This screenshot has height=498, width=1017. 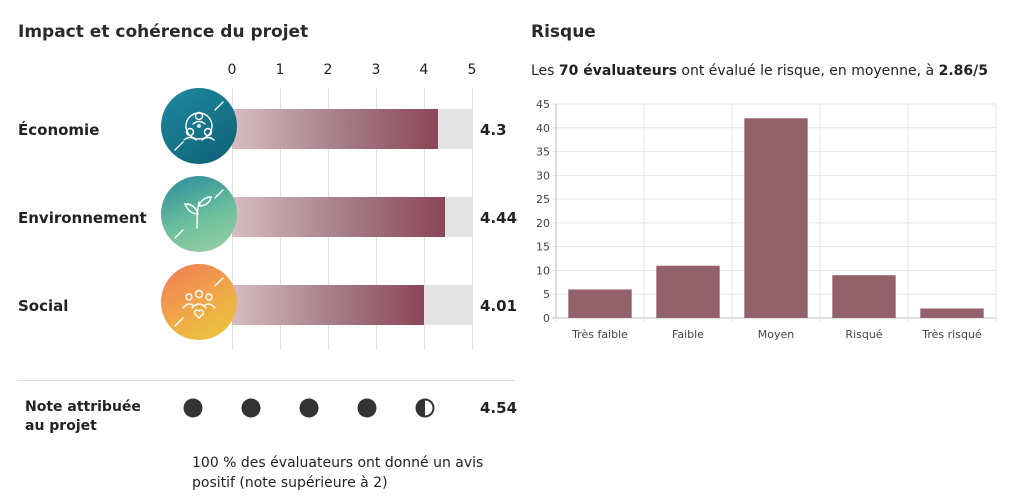 What do you see at coordinates (543, 175) in the screenshot?
I see `risk-y-tick-label: 30` at bounding box center [543, 175].